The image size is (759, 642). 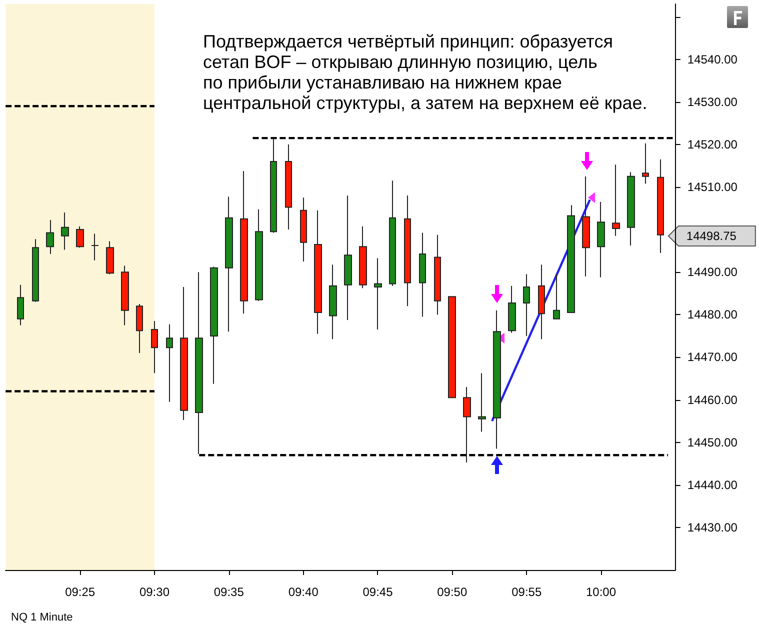 What do you see at coordinates (711, 236) in the screenshot?
I see `text: 14498.75` at bounding box center [711, 236].